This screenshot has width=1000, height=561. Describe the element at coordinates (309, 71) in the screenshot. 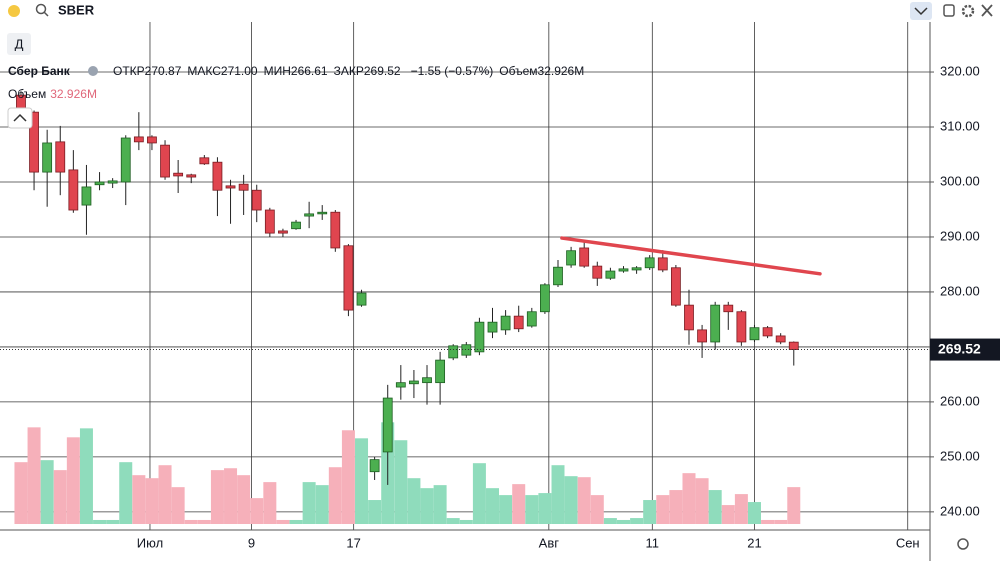

I see `legend-value: 266.61` at that location.